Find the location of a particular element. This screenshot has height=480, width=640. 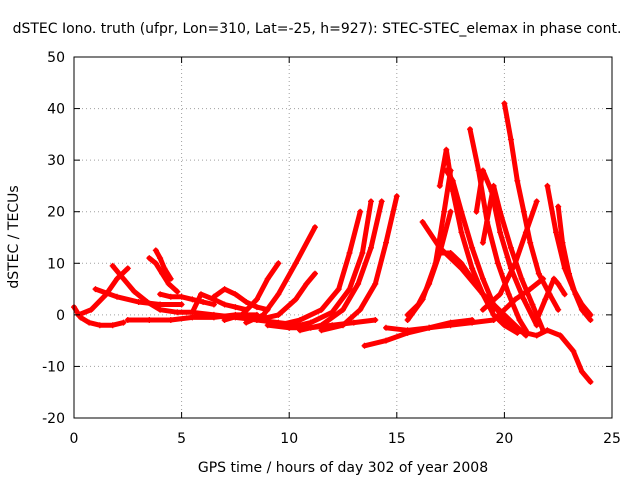

x-tick-label: 0 is located at coordinates (74, 439).